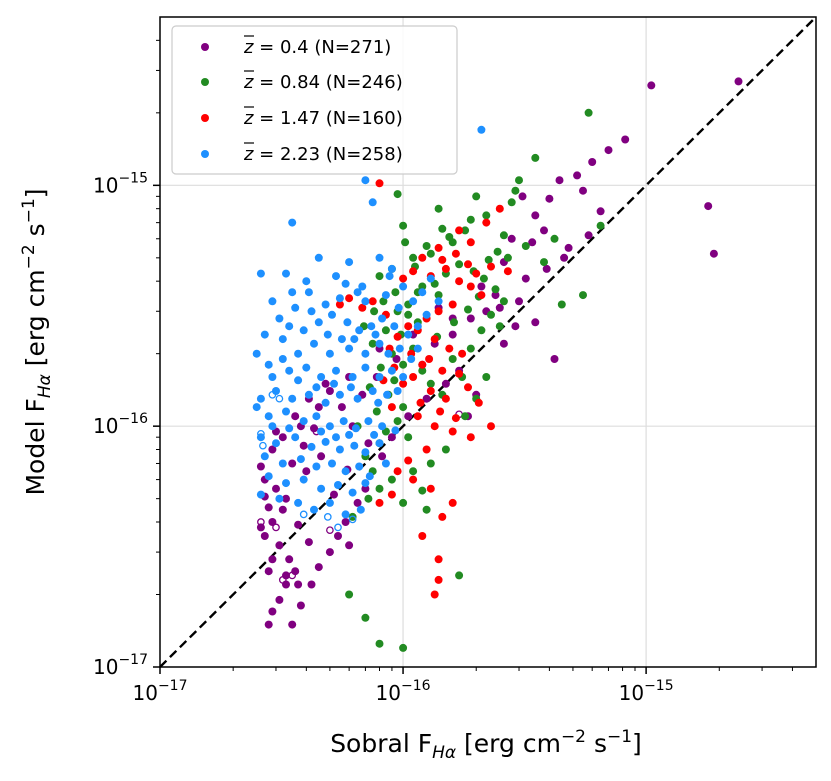 The height and width of the screenshot is (781, 831). What do you see at coordinates (160, 691) in the screenshot?
I see `x-tick-label: 10−17` at bounding box center [160, 691].